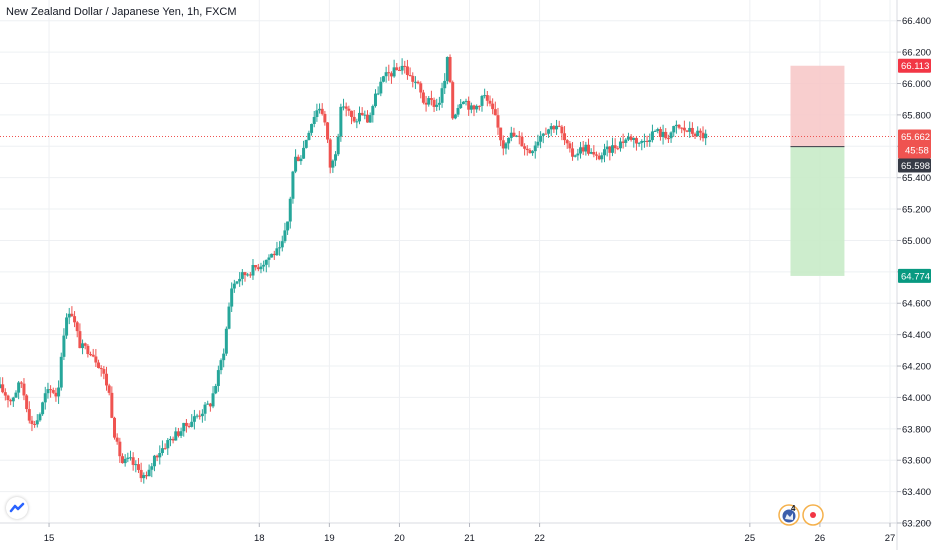 This screenshot has width=932, height=550. Describe the element at coordinates (789, 515) in the screenshot. I see `earnings-flag-icon: 4` at that location.